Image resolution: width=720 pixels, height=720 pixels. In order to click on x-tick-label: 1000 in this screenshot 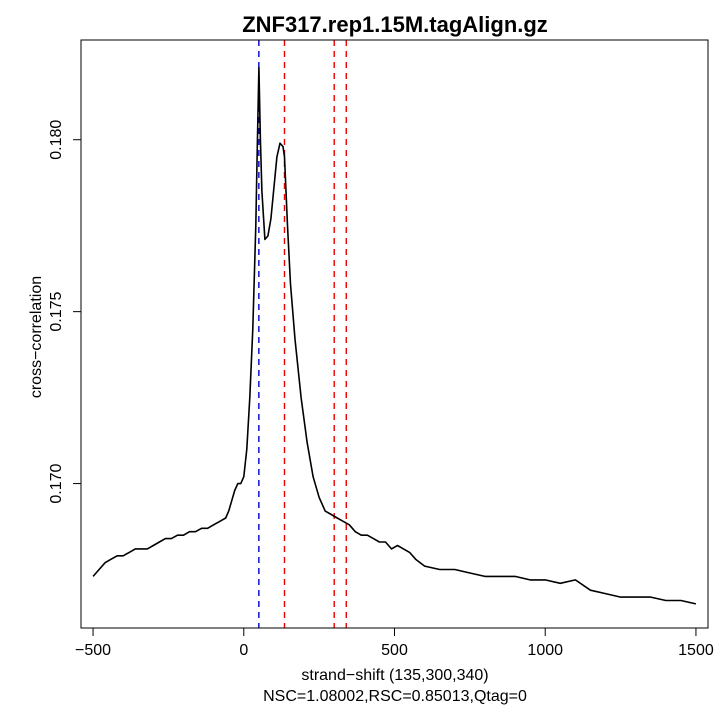, I will do `click(545, 650)`.